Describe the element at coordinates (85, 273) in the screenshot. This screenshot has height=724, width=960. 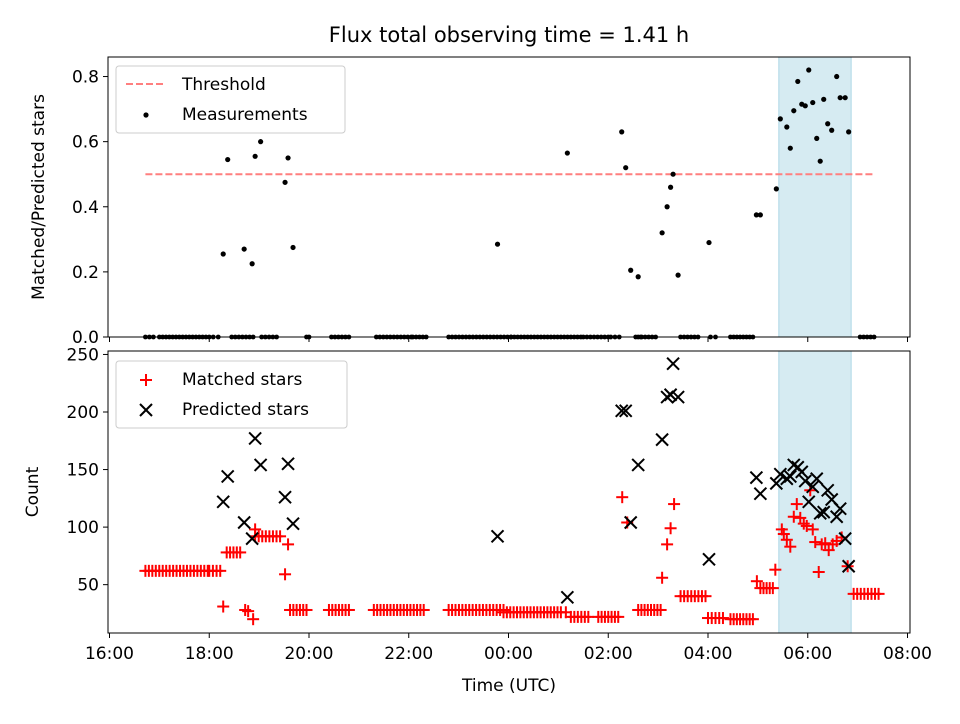
I see `top-ytick-label: 0.2` at that location.